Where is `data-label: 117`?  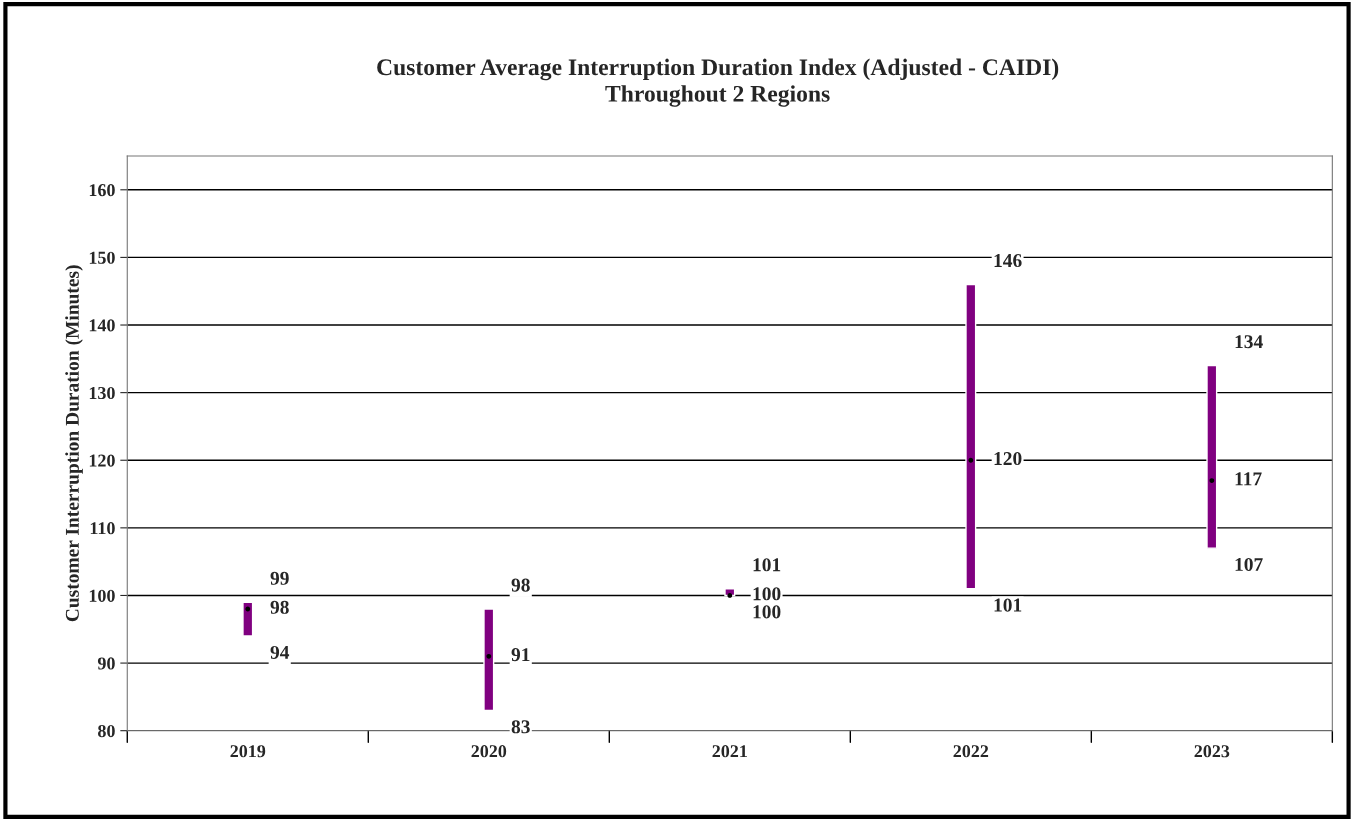 data-label: 117 is located at coordinates (1248, 479).